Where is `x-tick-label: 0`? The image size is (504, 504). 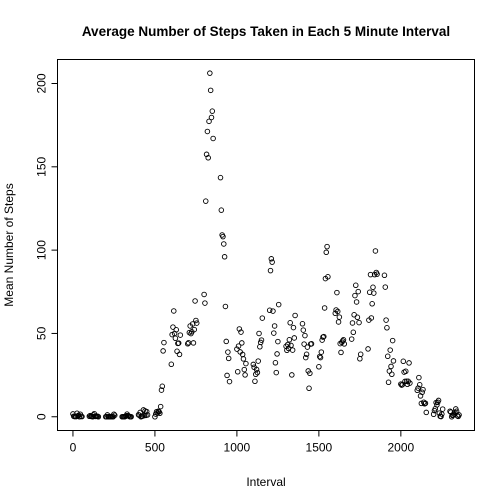 x-tick-label: 0 is located at coordinates (73, 448).